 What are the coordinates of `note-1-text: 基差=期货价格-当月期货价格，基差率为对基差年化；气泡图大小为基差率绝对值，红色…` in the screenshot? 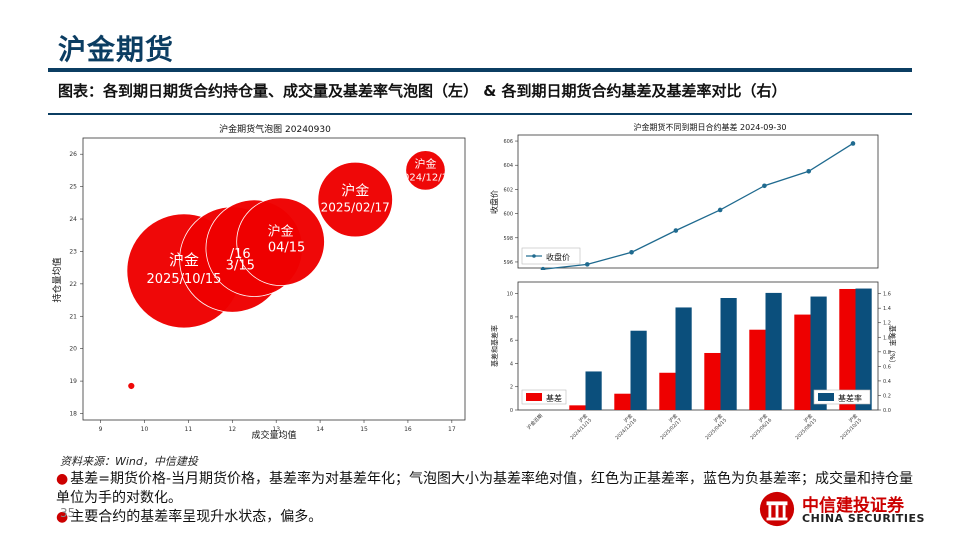 It's located at (484, 488).